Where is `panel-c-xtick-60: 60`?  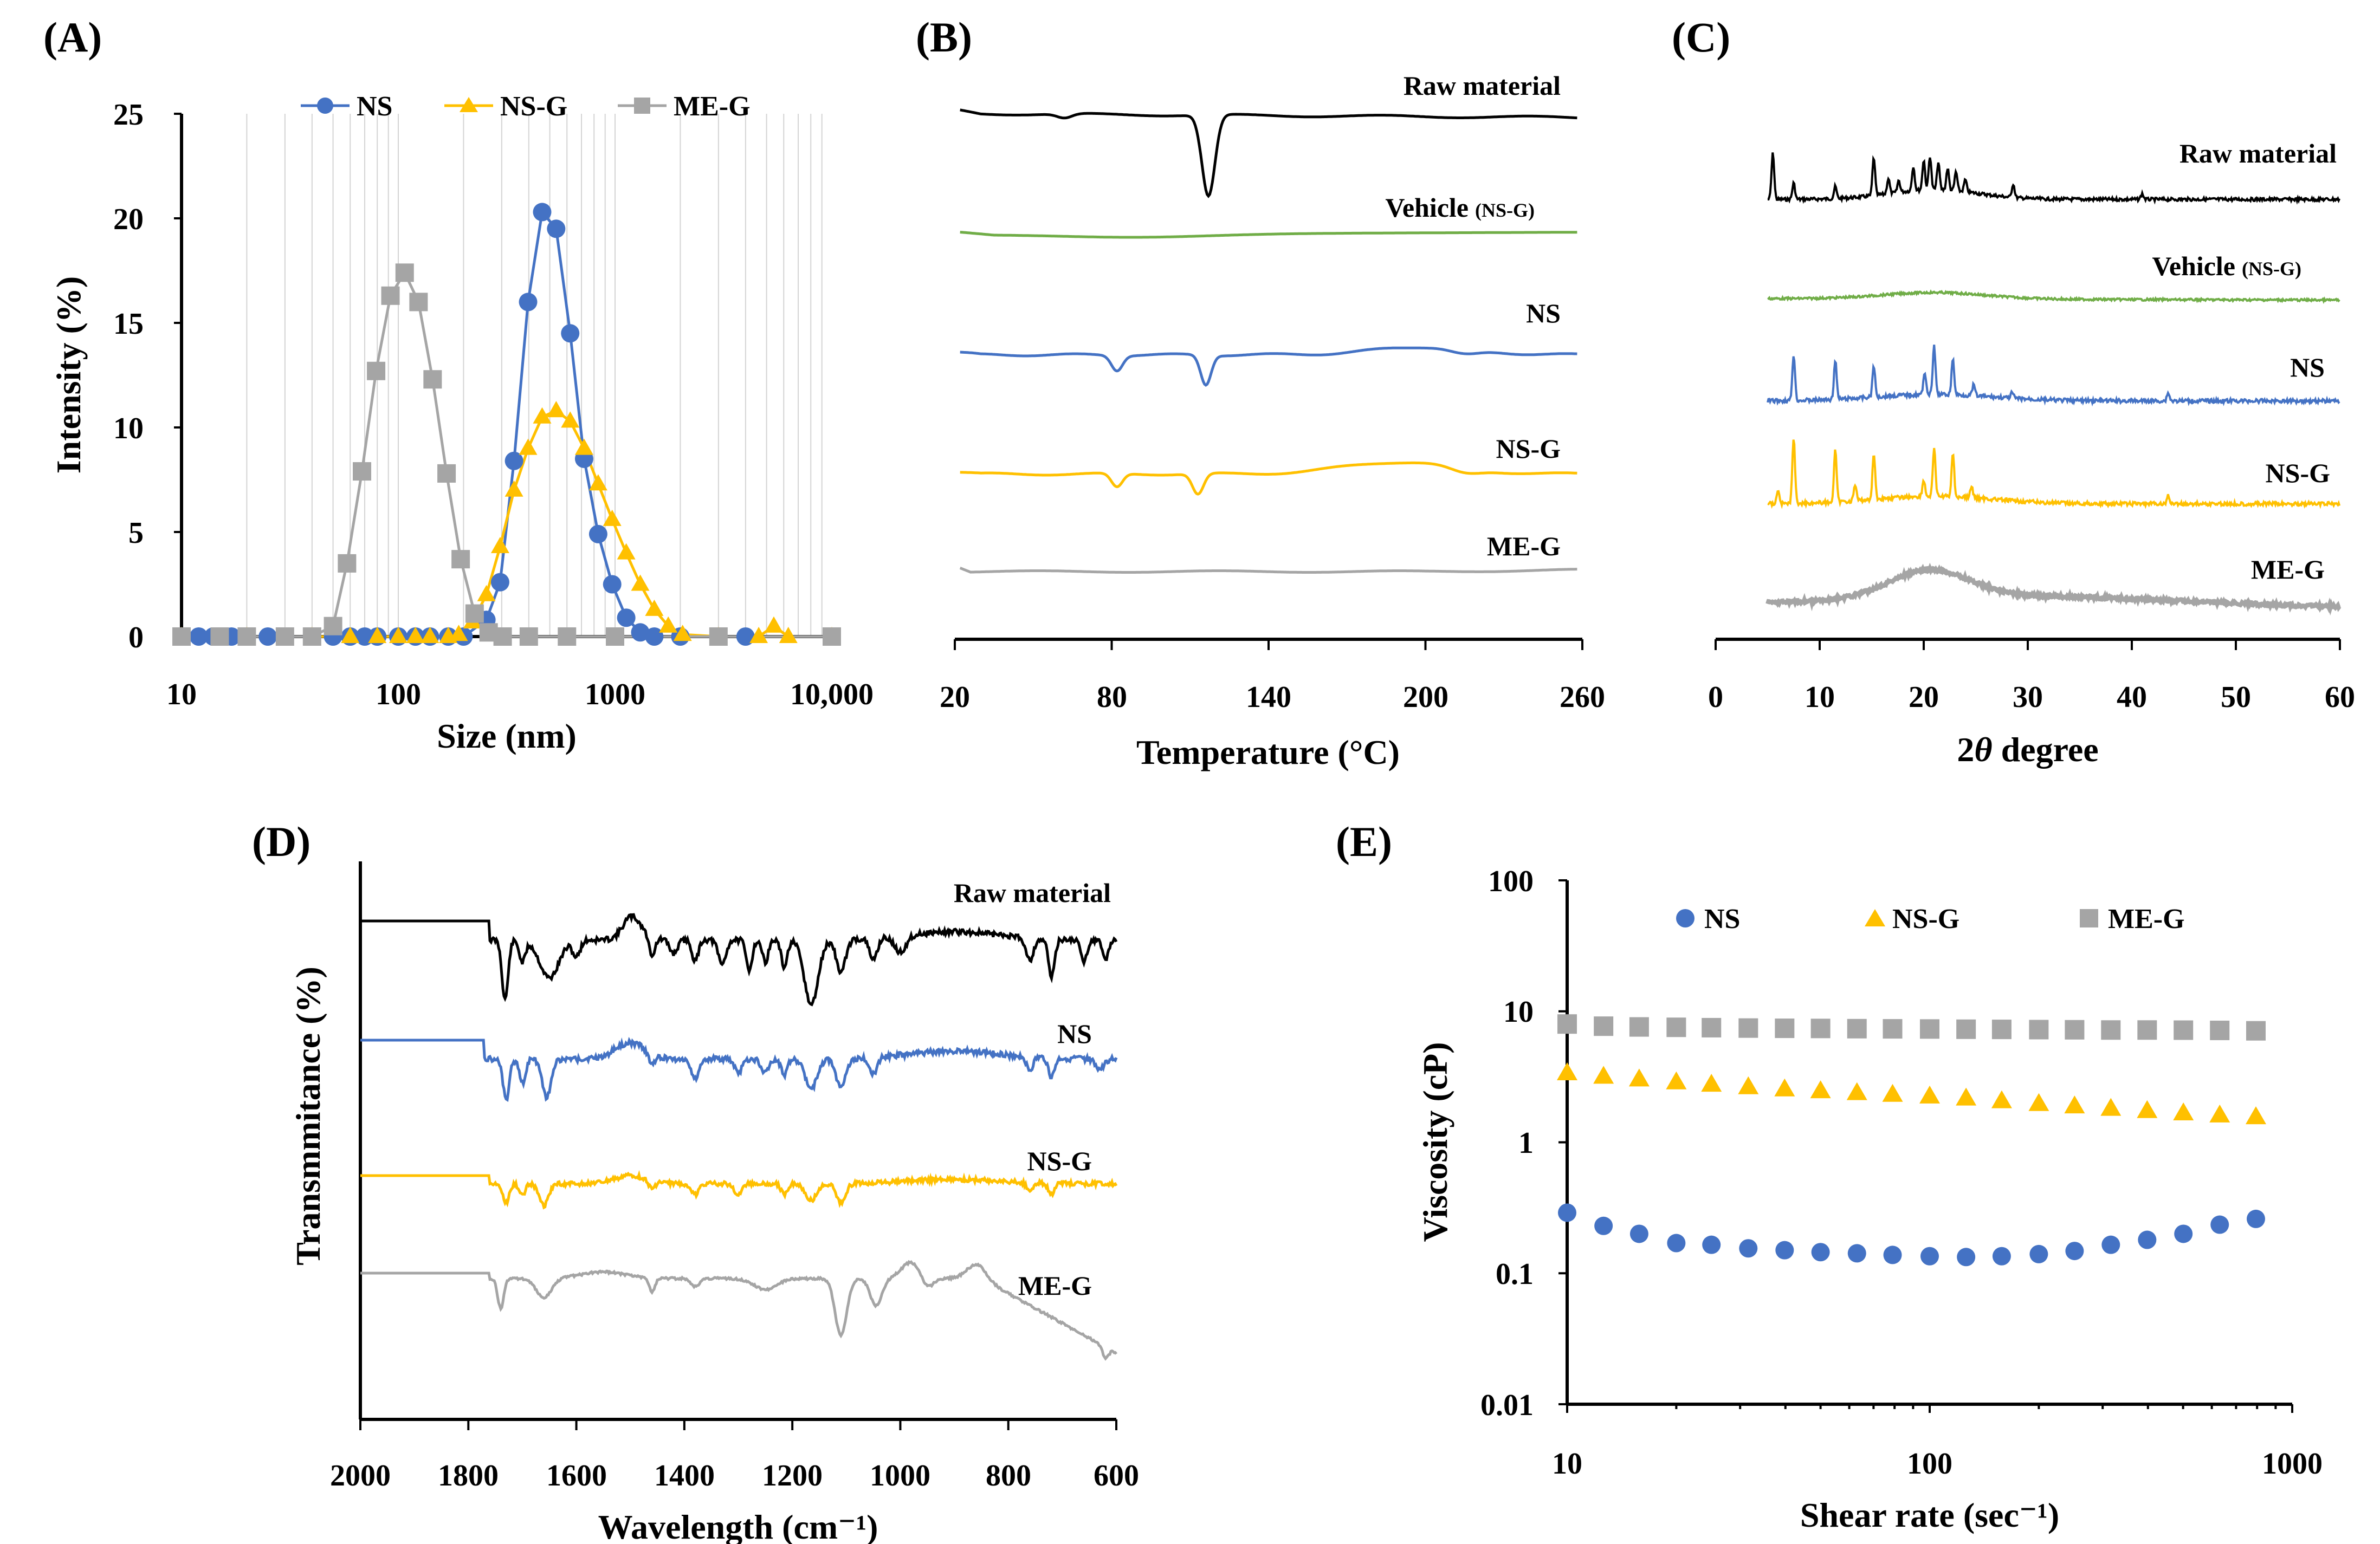
panel-c-xtick-60: 60 is located at coordinates (2340, 697).